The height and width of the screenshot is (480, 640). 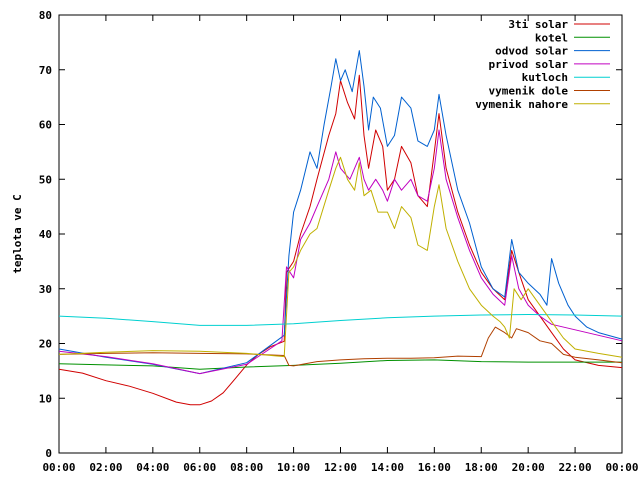 What do you see at coordinates (538, 24) in the screenshot?
I see `legend-label: 3ti solar` at bounding box center [538, 24].